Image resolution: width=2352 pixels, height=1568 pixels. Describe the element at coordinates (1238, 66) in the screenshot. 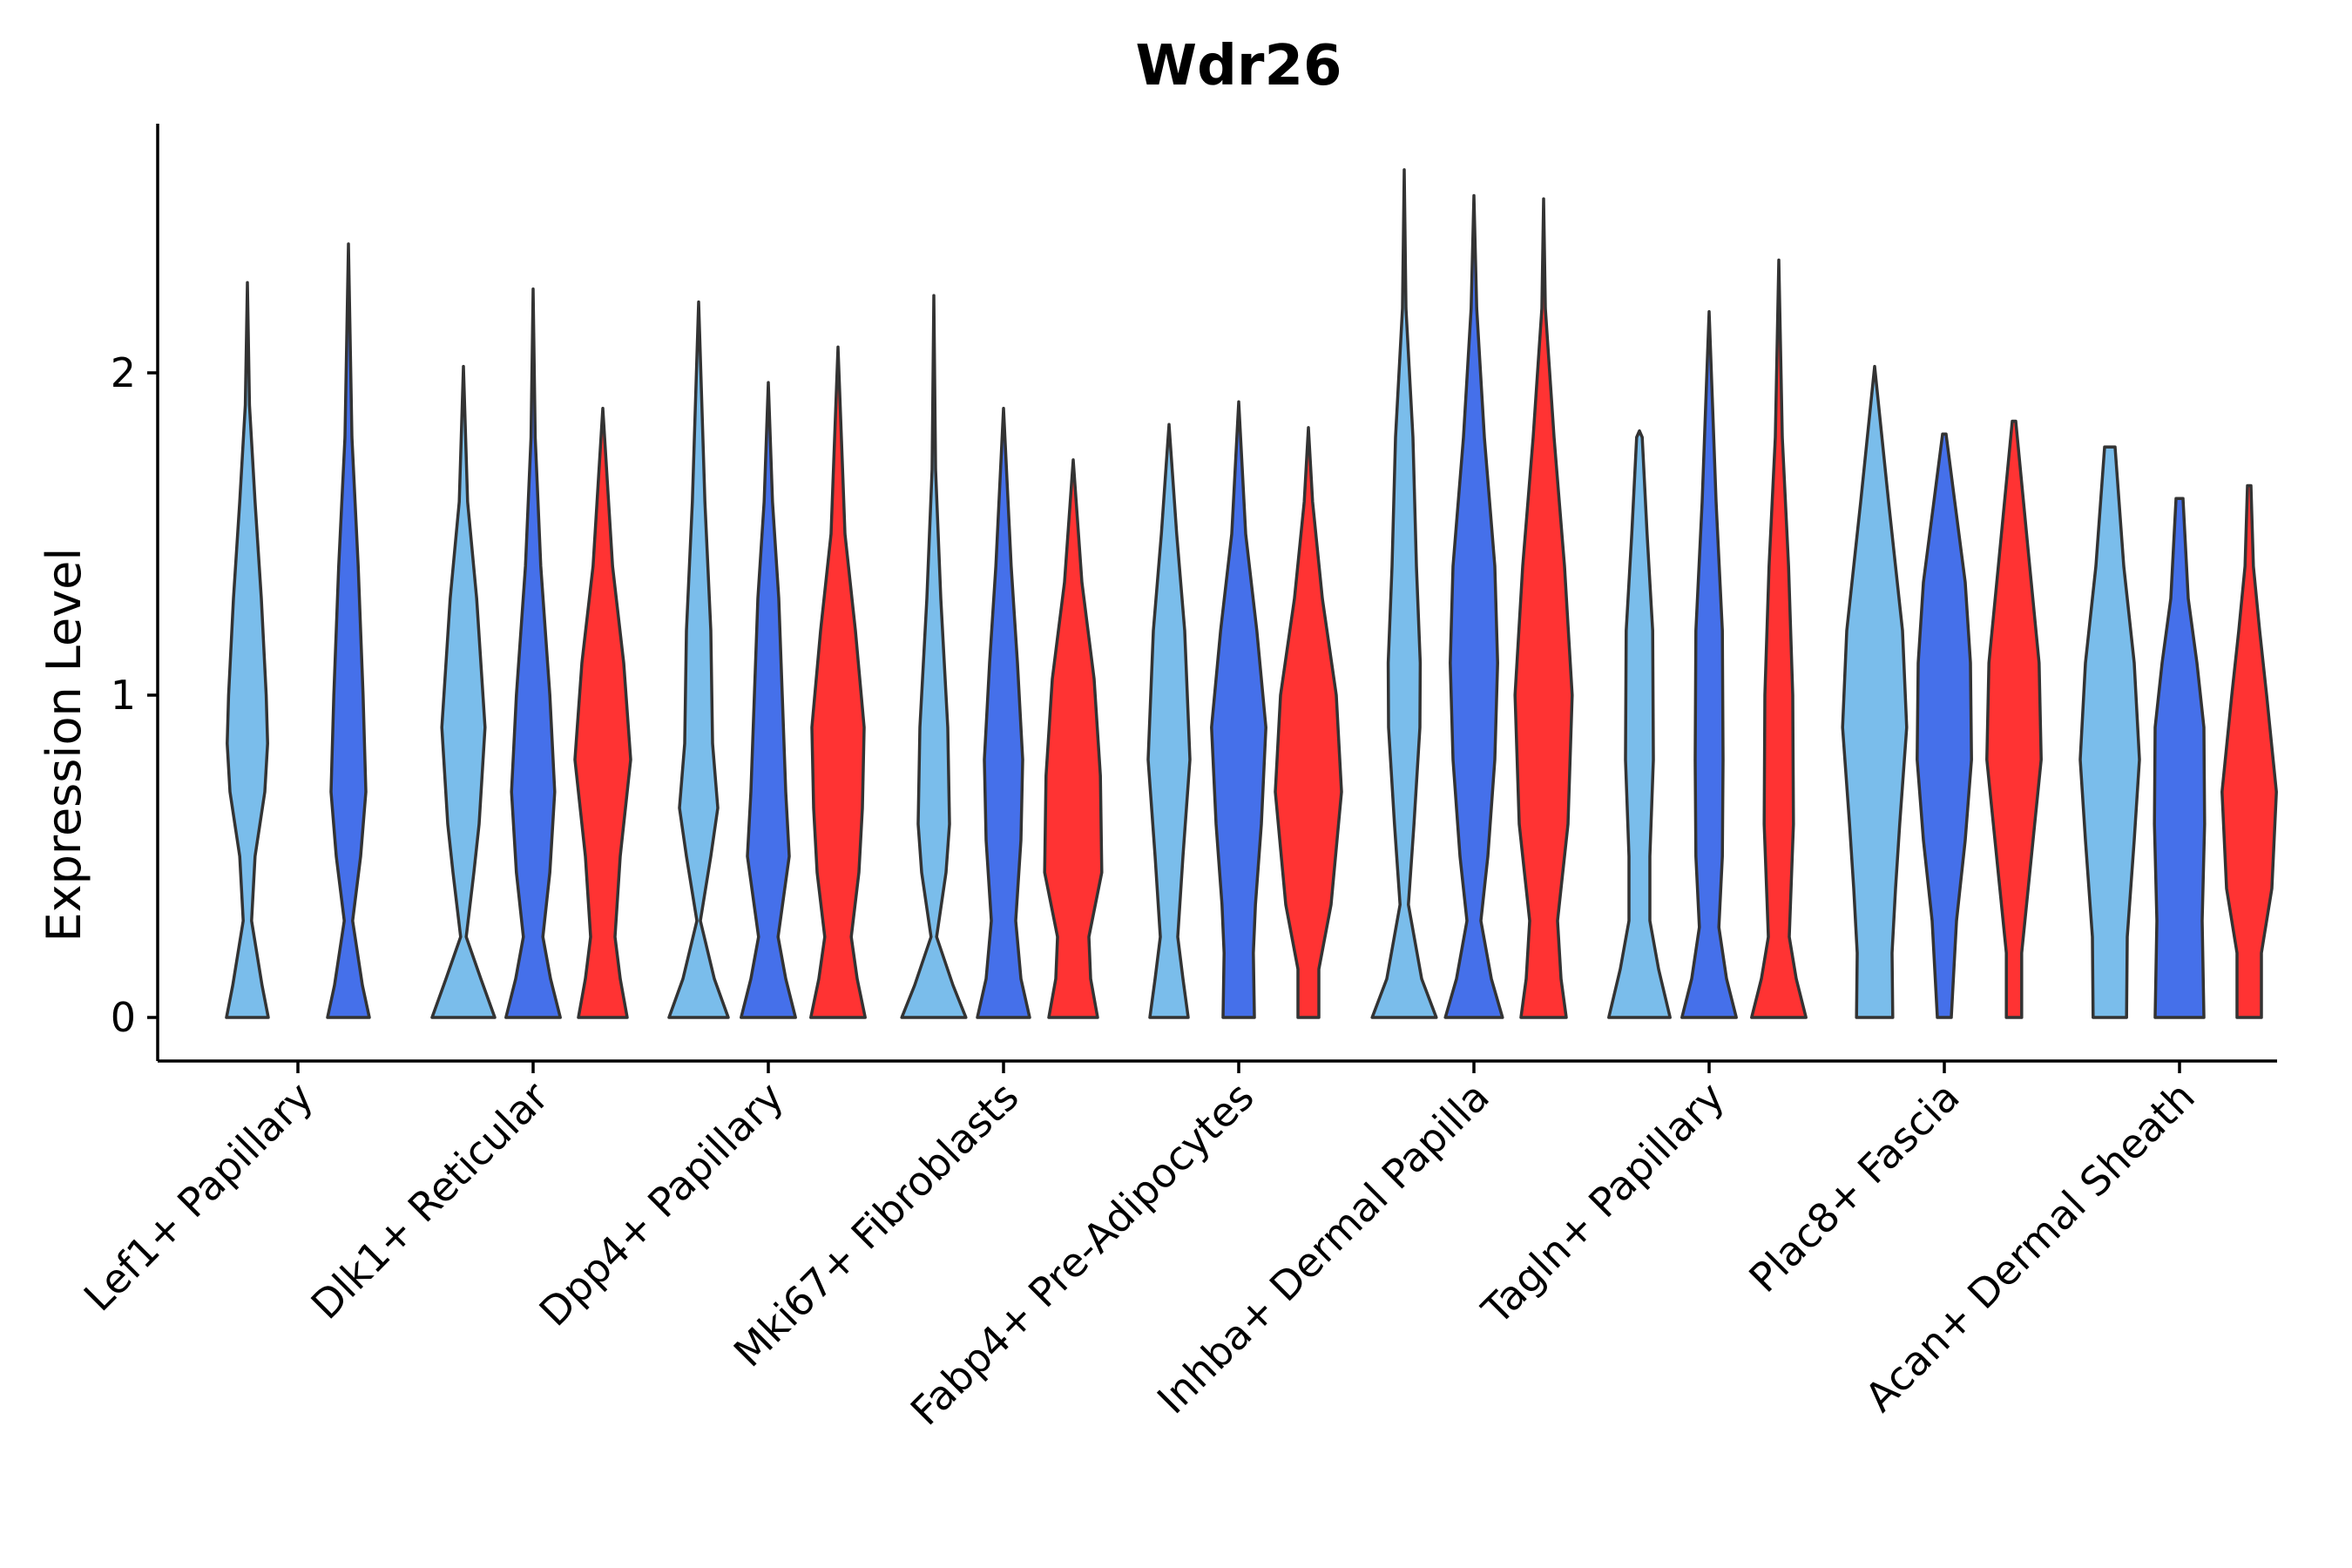

I see `chart-title: Wdr26` at that location.